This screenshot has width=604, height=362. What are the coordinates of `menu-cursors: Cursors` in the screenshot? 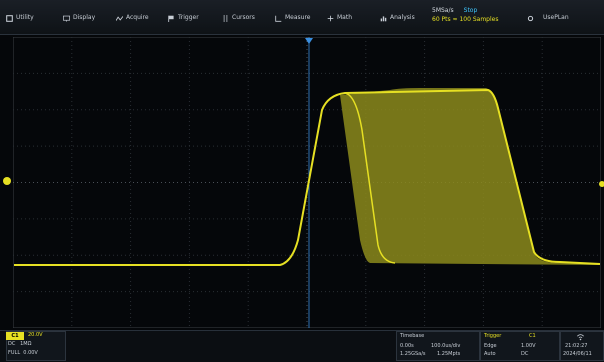 It's located at (238, 18).